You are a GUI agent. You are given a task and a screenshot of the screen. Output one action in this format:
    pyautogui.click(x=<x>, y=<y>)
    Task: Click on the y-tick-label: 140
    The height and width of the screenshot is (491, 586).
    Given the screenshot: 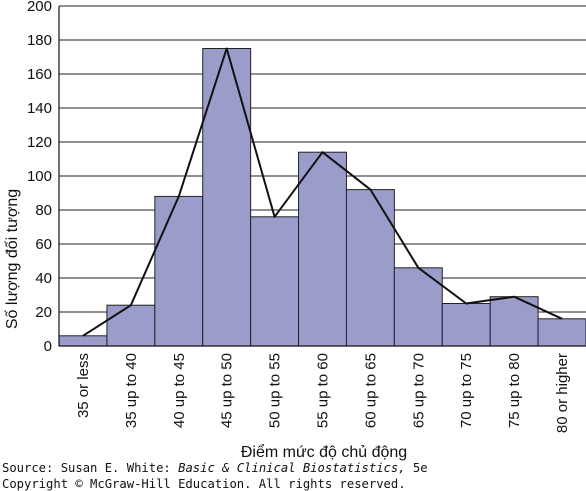 What is the action you would take?
    pyautogui.click(x=39, y=108)
    